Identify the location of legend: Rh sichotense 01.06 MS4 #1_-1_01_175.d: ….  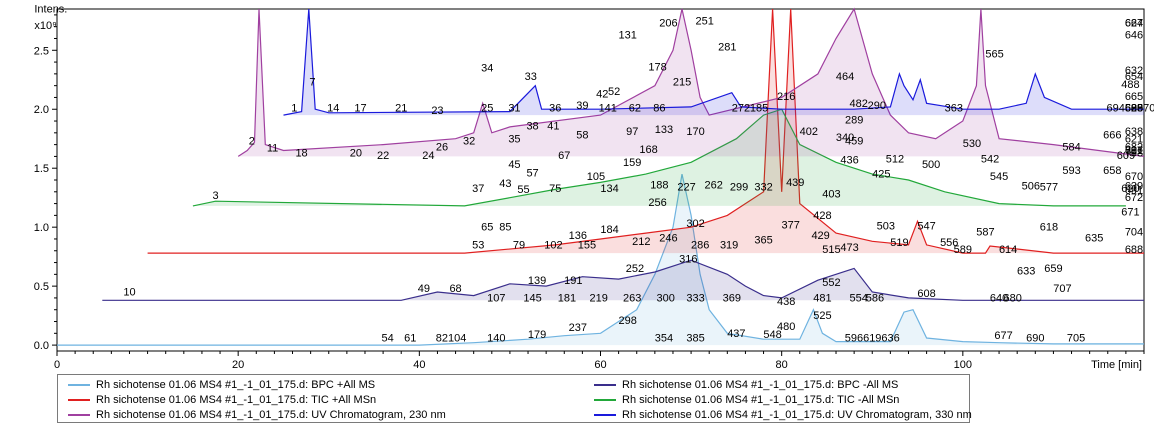
(514, 398).